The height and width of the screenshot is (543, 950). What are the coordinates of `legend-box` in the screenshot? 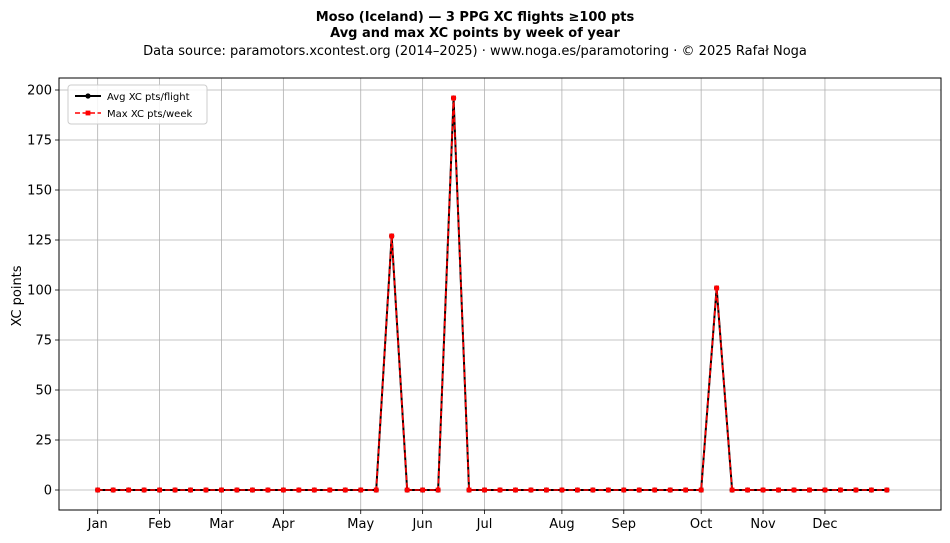 It's located at (137, 104).